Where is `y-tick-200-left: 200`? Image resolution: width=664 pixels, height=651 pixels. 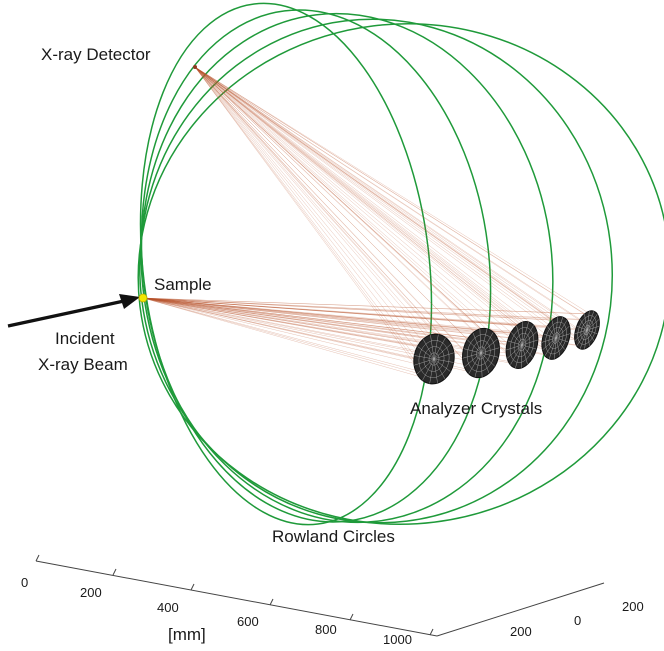
y-tick-200-left: 200 is located at coordinates (521, 631).